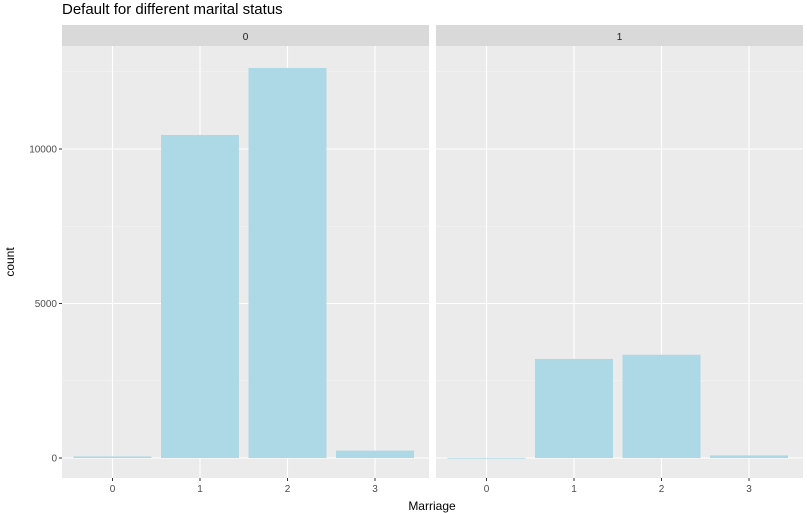 Image resolution: width=807 pixels, height=513 pixels. Describe the element at coordinates (10, 262) in the screenshot. I see `y-axis-title: count` at that location.